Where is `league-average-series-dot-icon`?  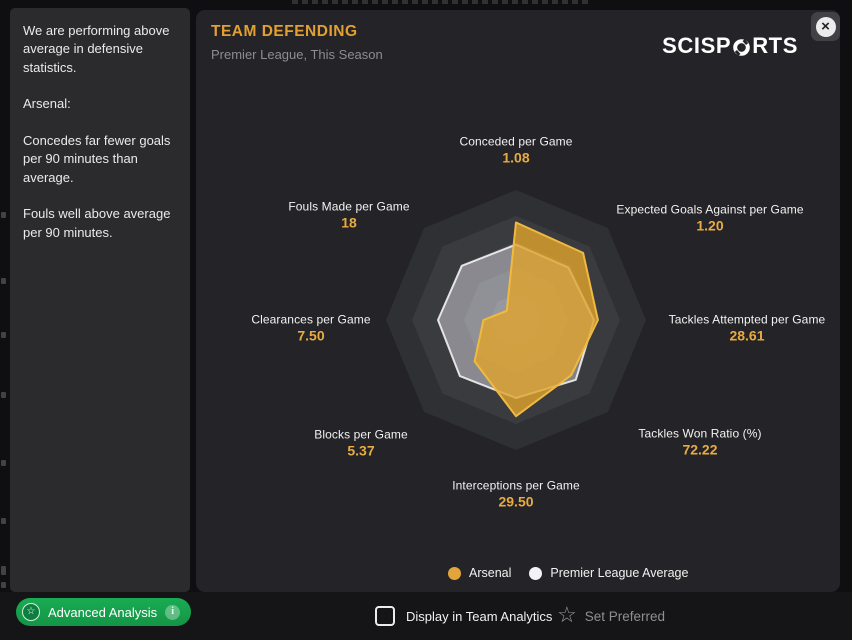 league-average-series-dot-icon is located at coordinates (536, 573).